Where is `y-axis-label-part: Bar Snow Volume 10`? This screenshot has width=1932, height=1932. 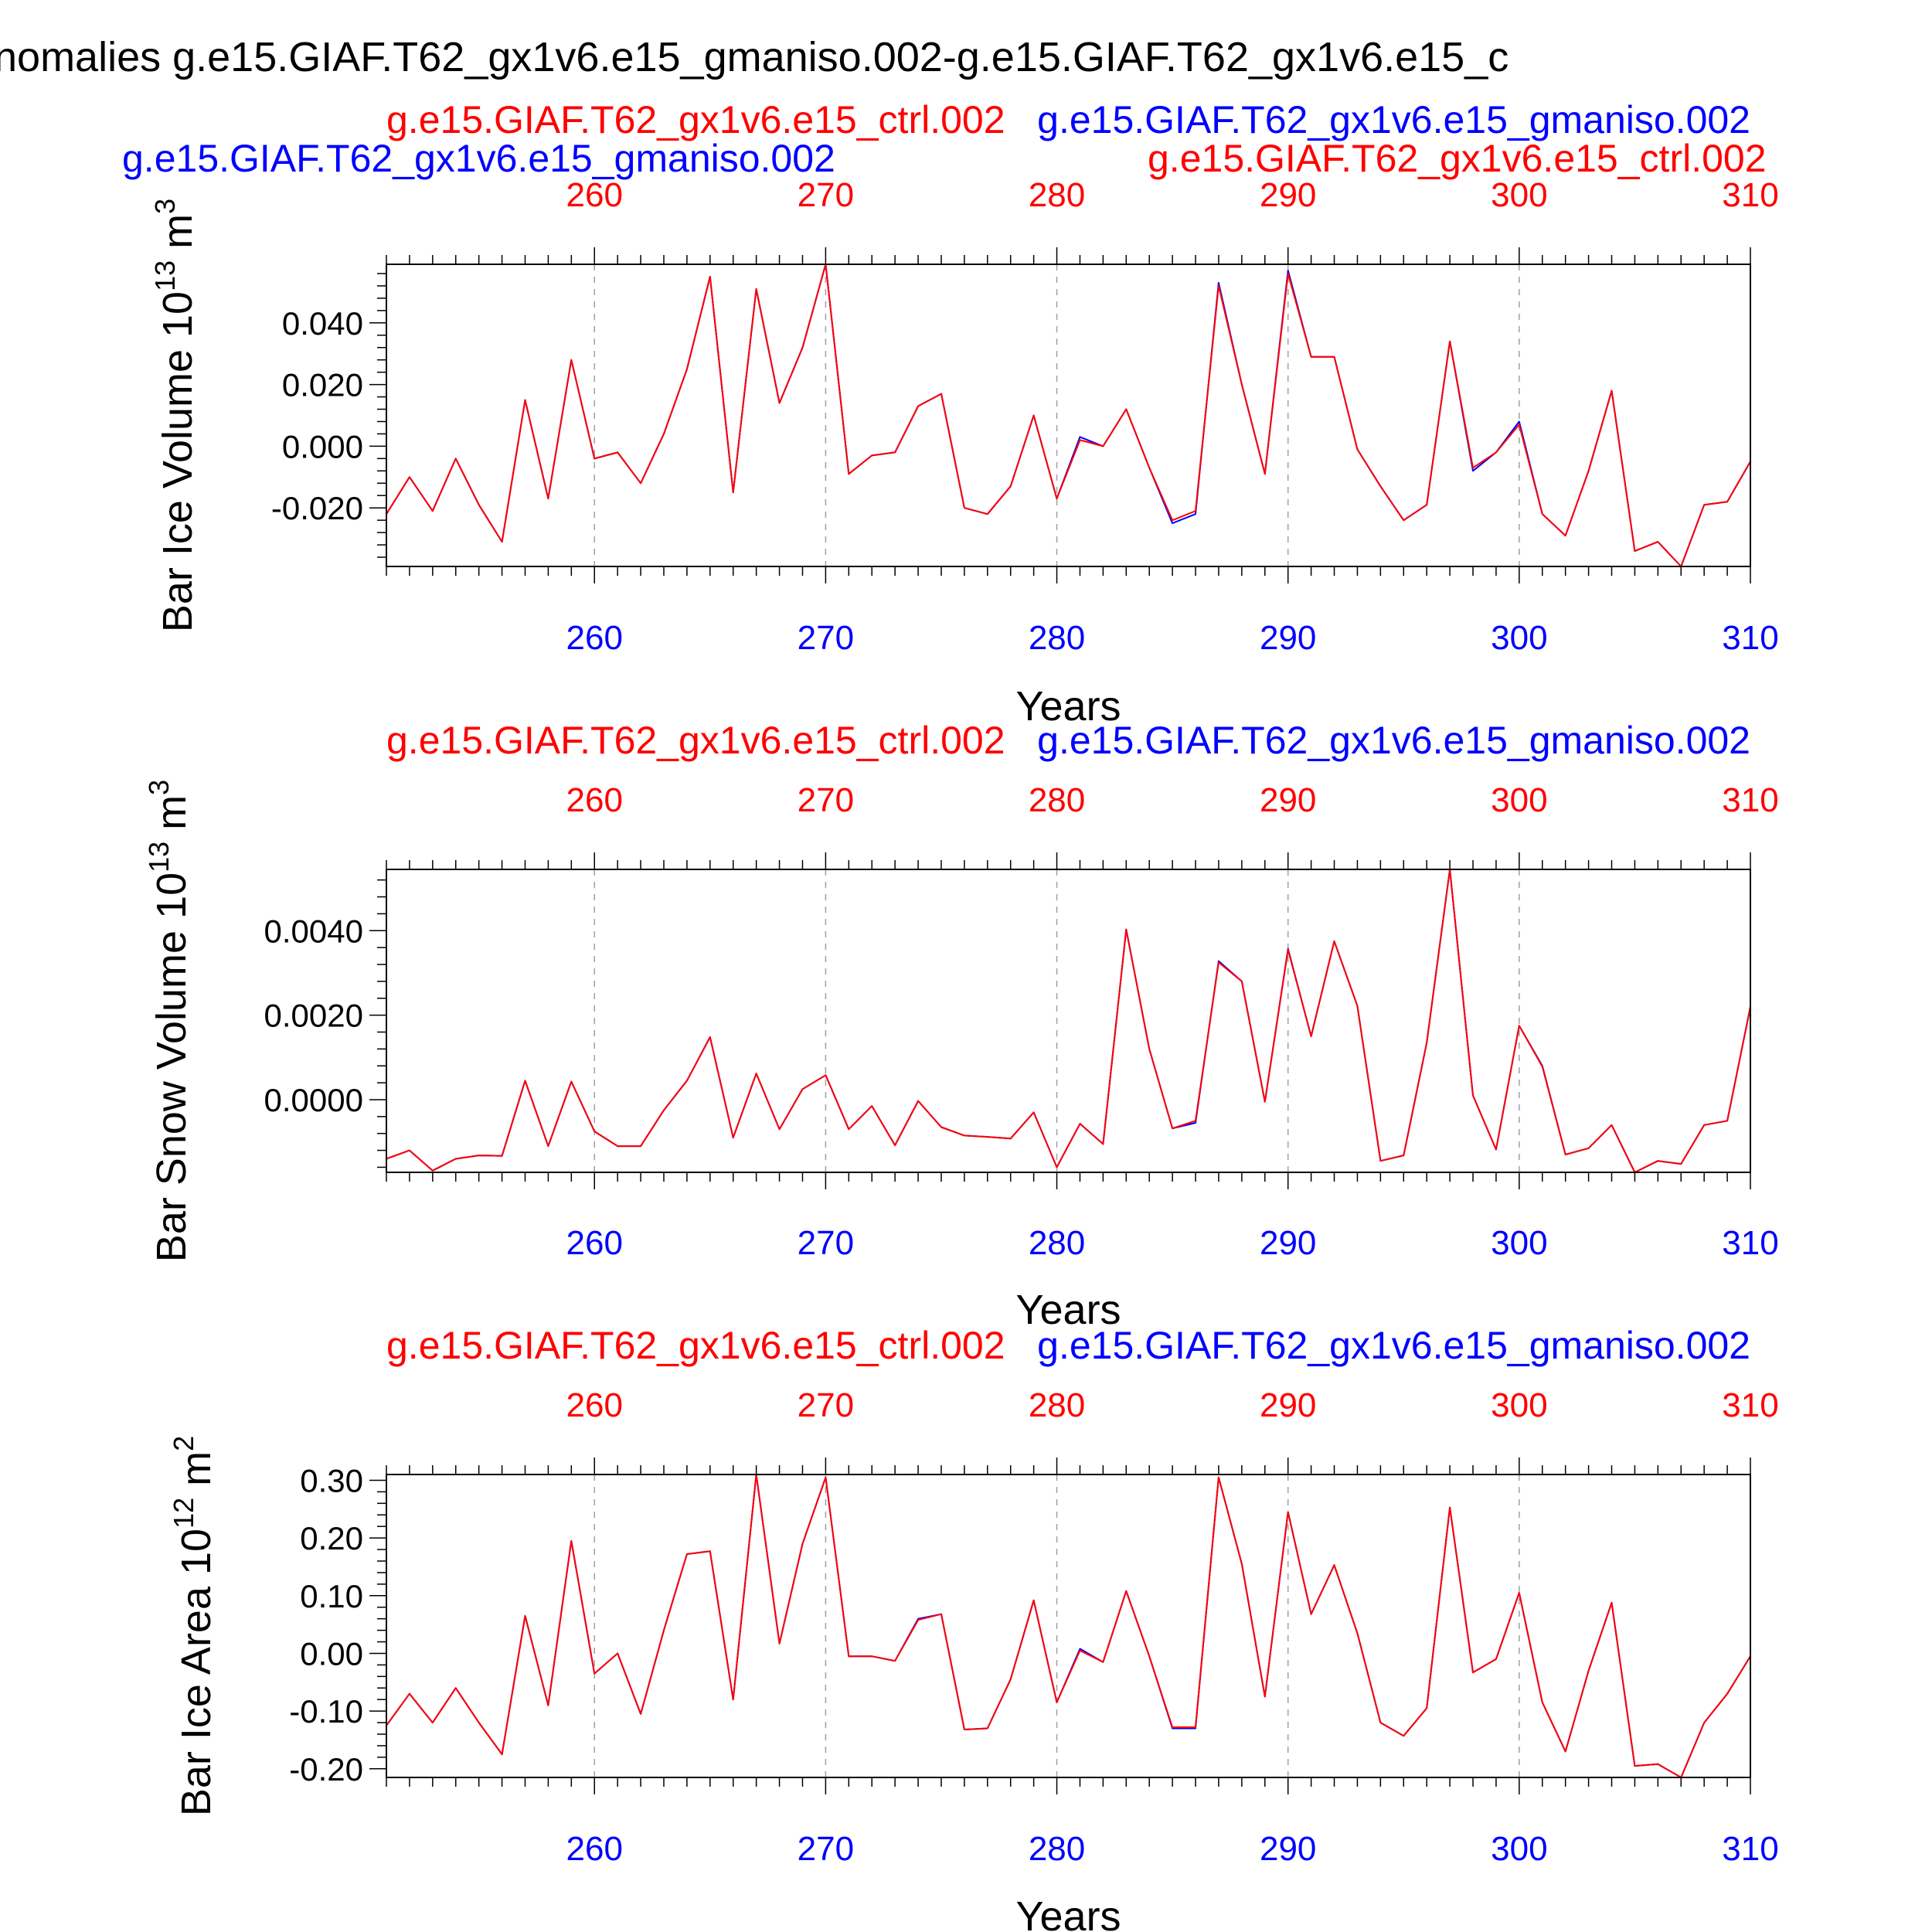
y-axis-label-part: Bar Snow Volume 10 is located at coordinates (171, 1067).